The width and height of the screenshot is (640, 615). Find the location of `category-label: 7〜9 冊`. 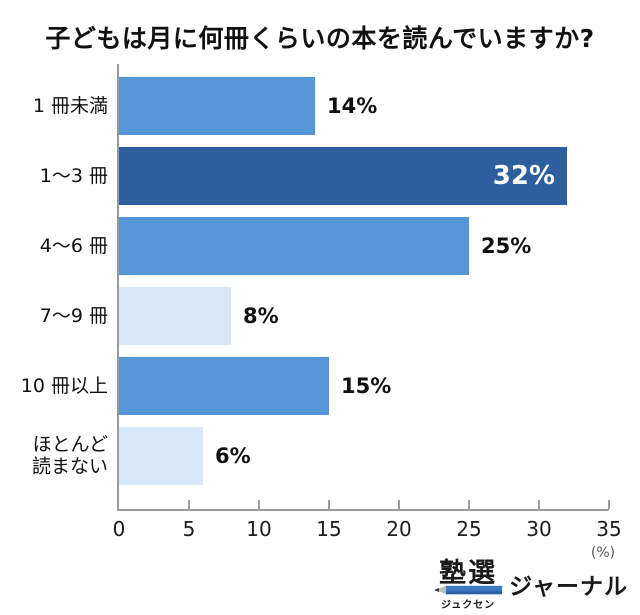

category-label: 7〜9 冊 is located at coordinates (73, 315).